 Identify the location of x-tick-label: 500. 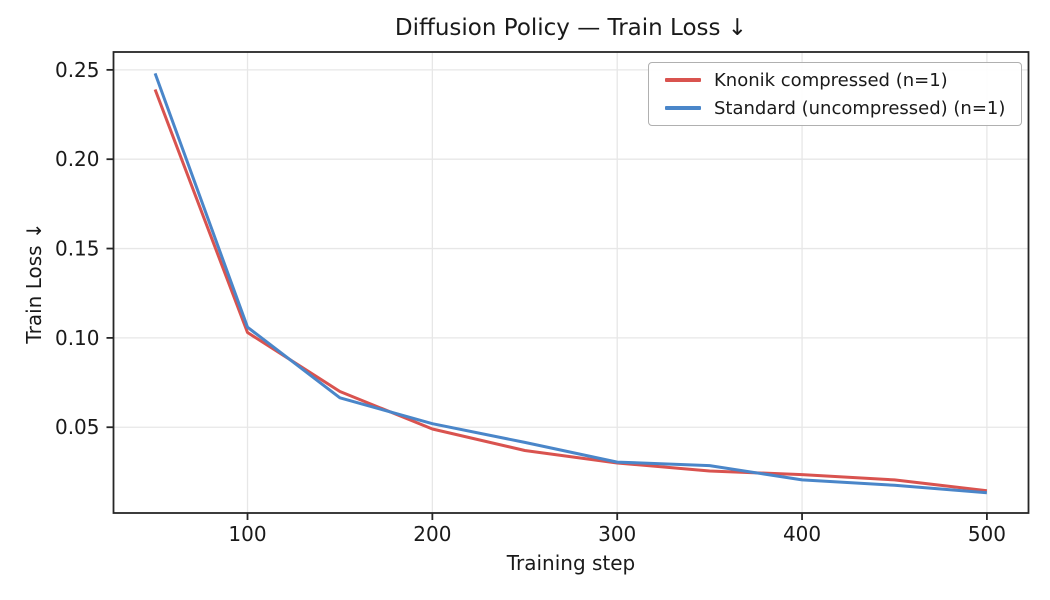
(987, 534).